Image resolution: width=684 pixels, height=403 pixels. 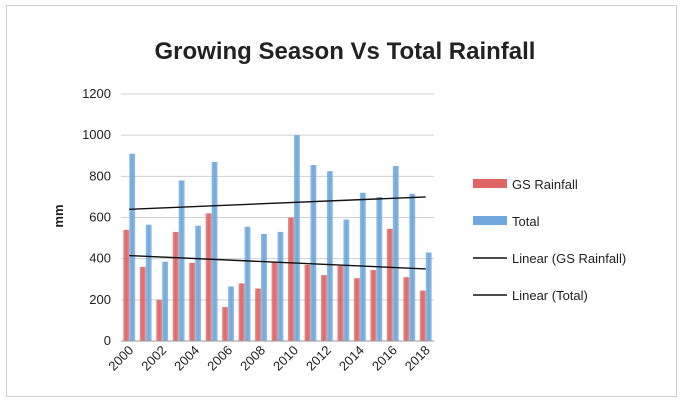 What do you see at coordinates (318, 358) in the screenshot?
I see `x-tick-label: 2012` at bounding box center [318, 358].